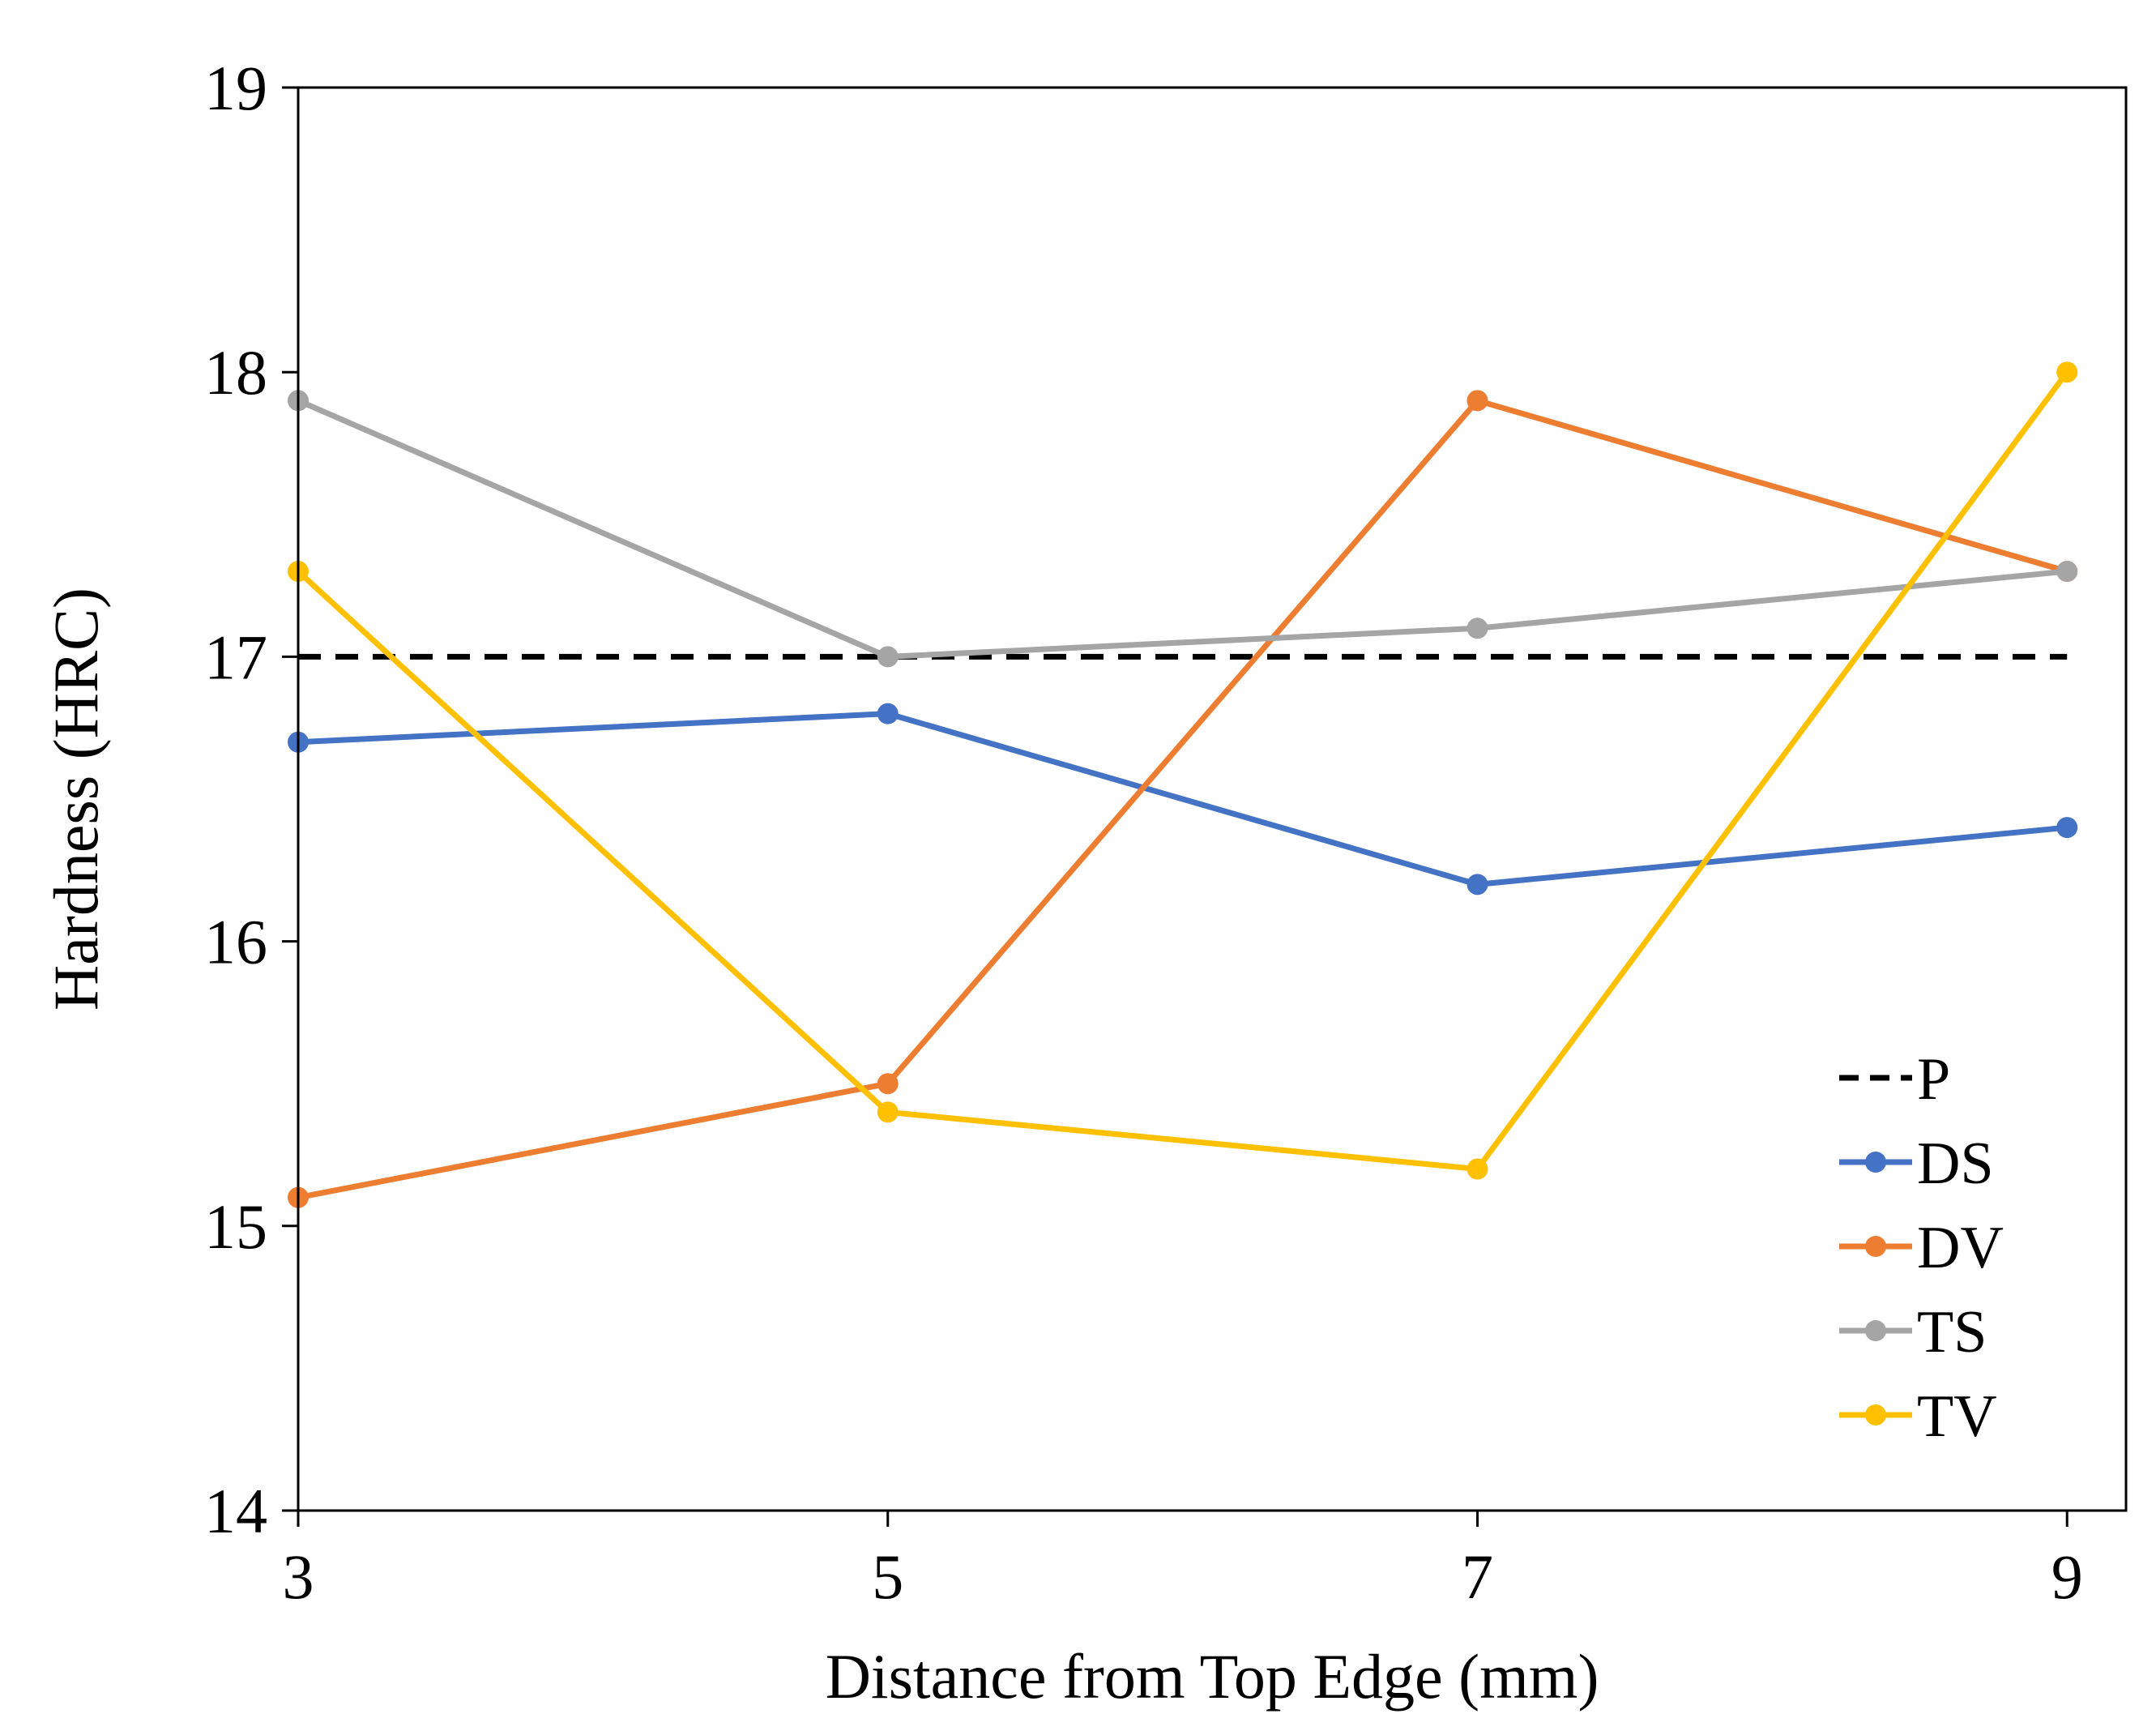 Image resolution: width=2156 pixels, height=1731 pixels. I want to click on legend-label-ds: DS, so click(1955, 1163).